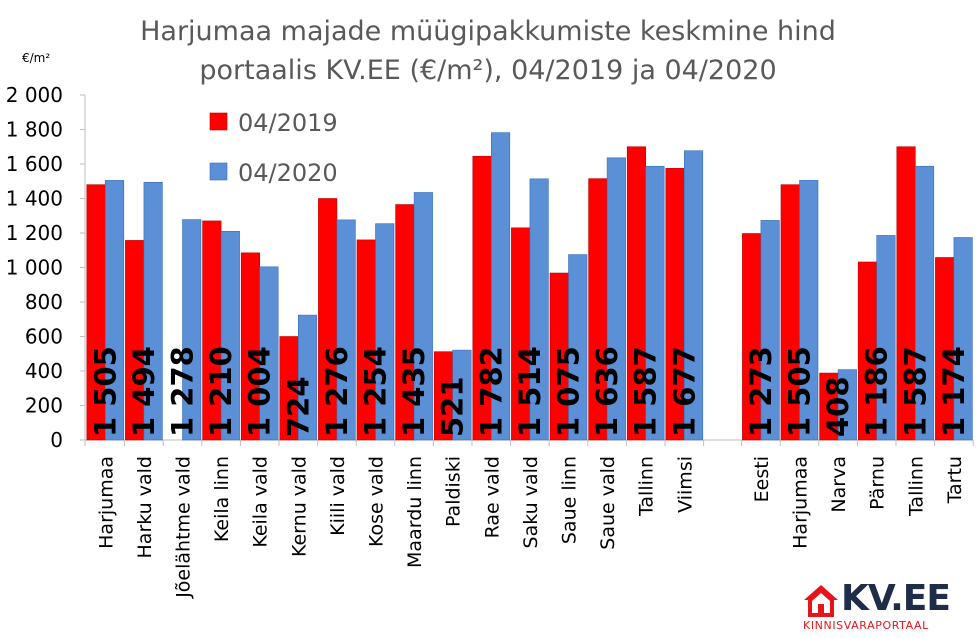 This screenshot has width=977, height=638. I want to click on logo-brand: KV.EE, so click(896, 598).